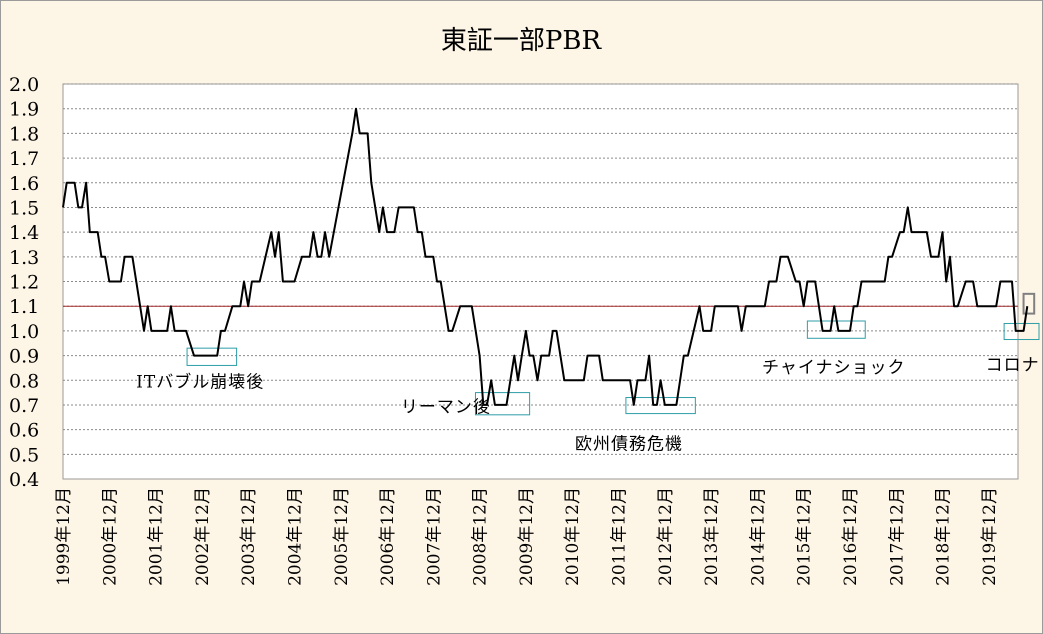  I want to click on y-tick-label: 1.3, so click(24, 258).